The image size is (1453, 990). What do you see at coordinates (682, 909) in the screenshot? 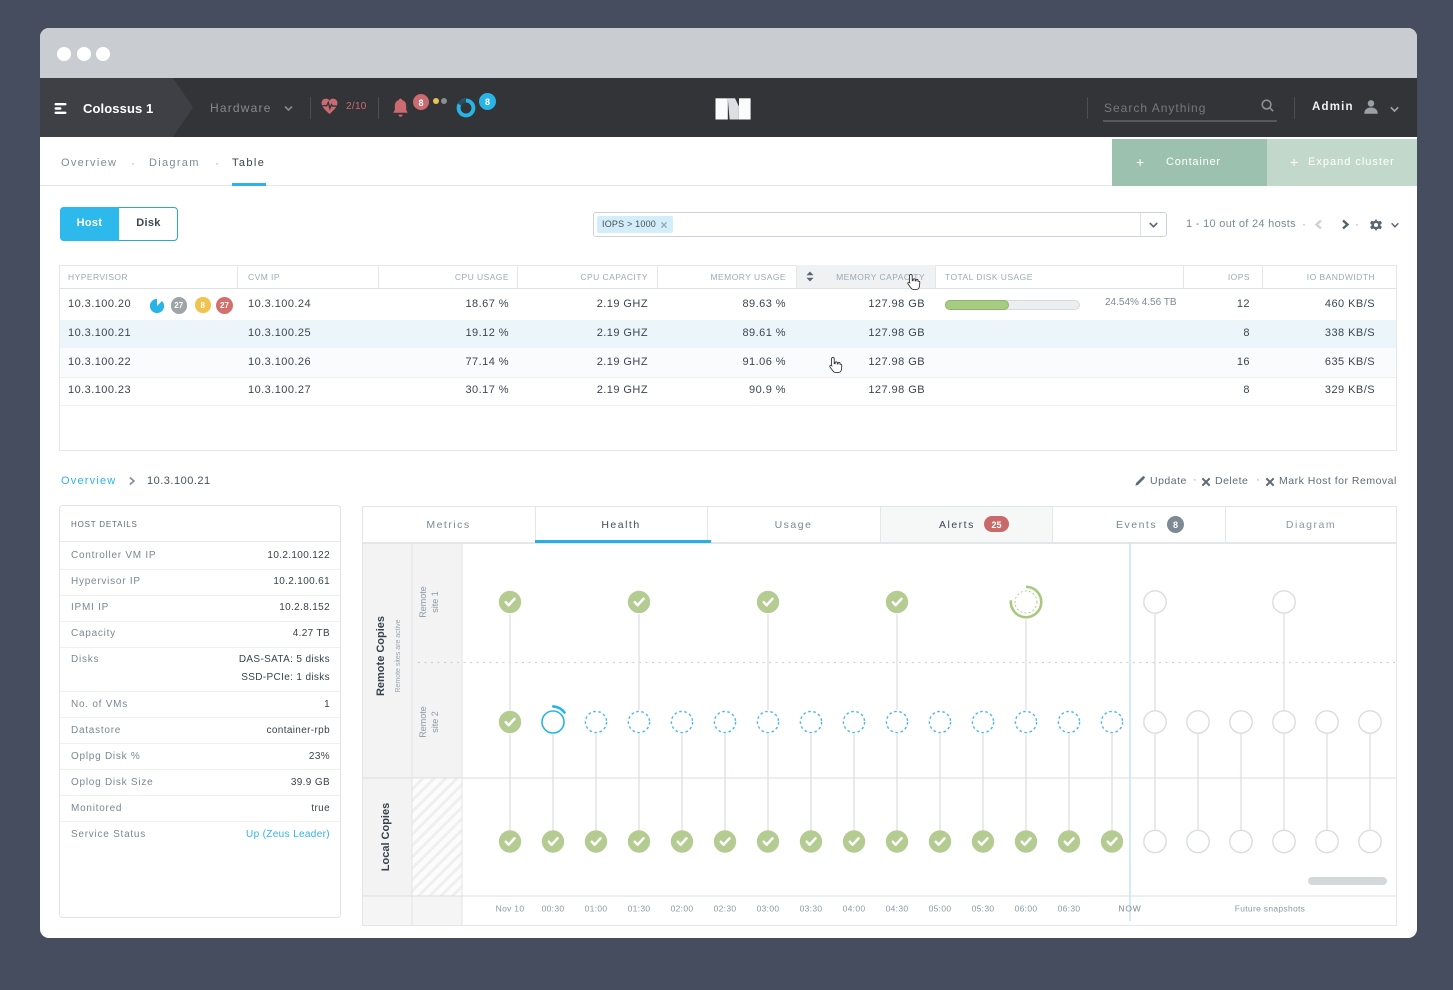
I see `svg-text: 02:00` at bounding box center [682, 909].